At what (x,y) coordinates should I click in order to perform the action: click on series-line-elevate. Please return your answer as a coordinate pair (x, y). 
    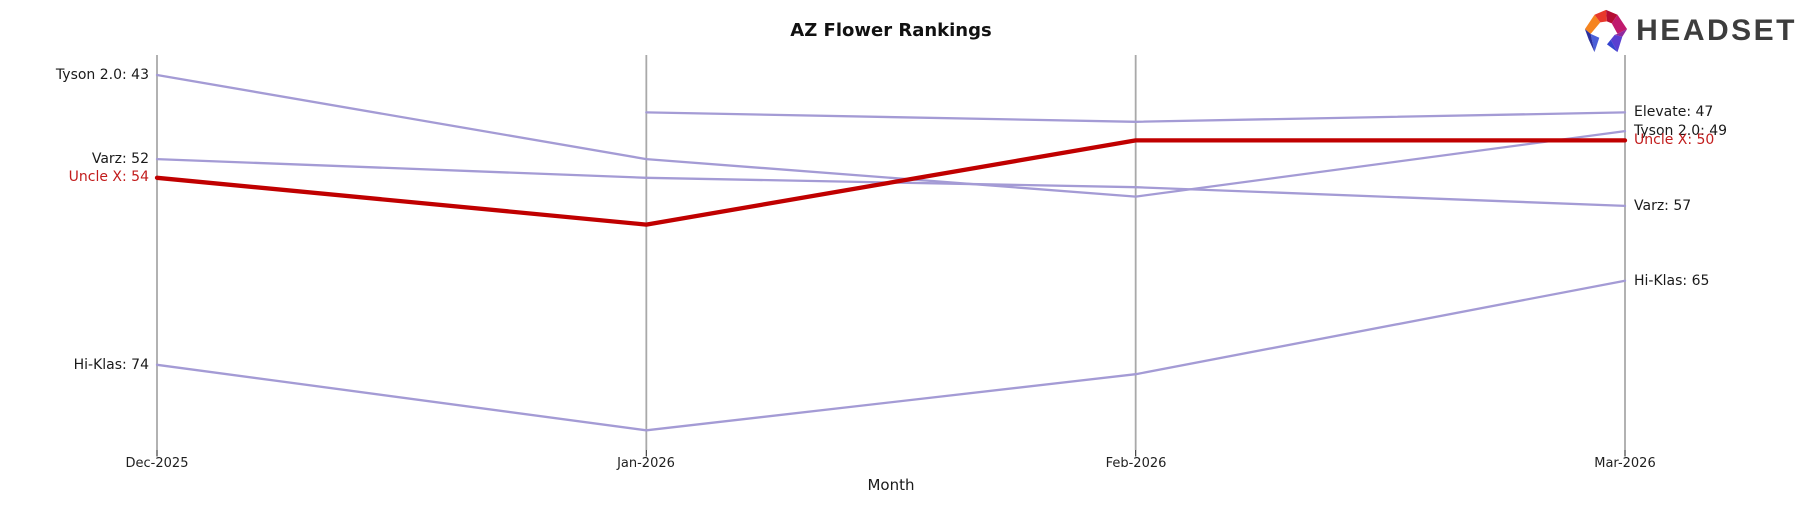
    Looking at the image, I should click on (1136, 117).